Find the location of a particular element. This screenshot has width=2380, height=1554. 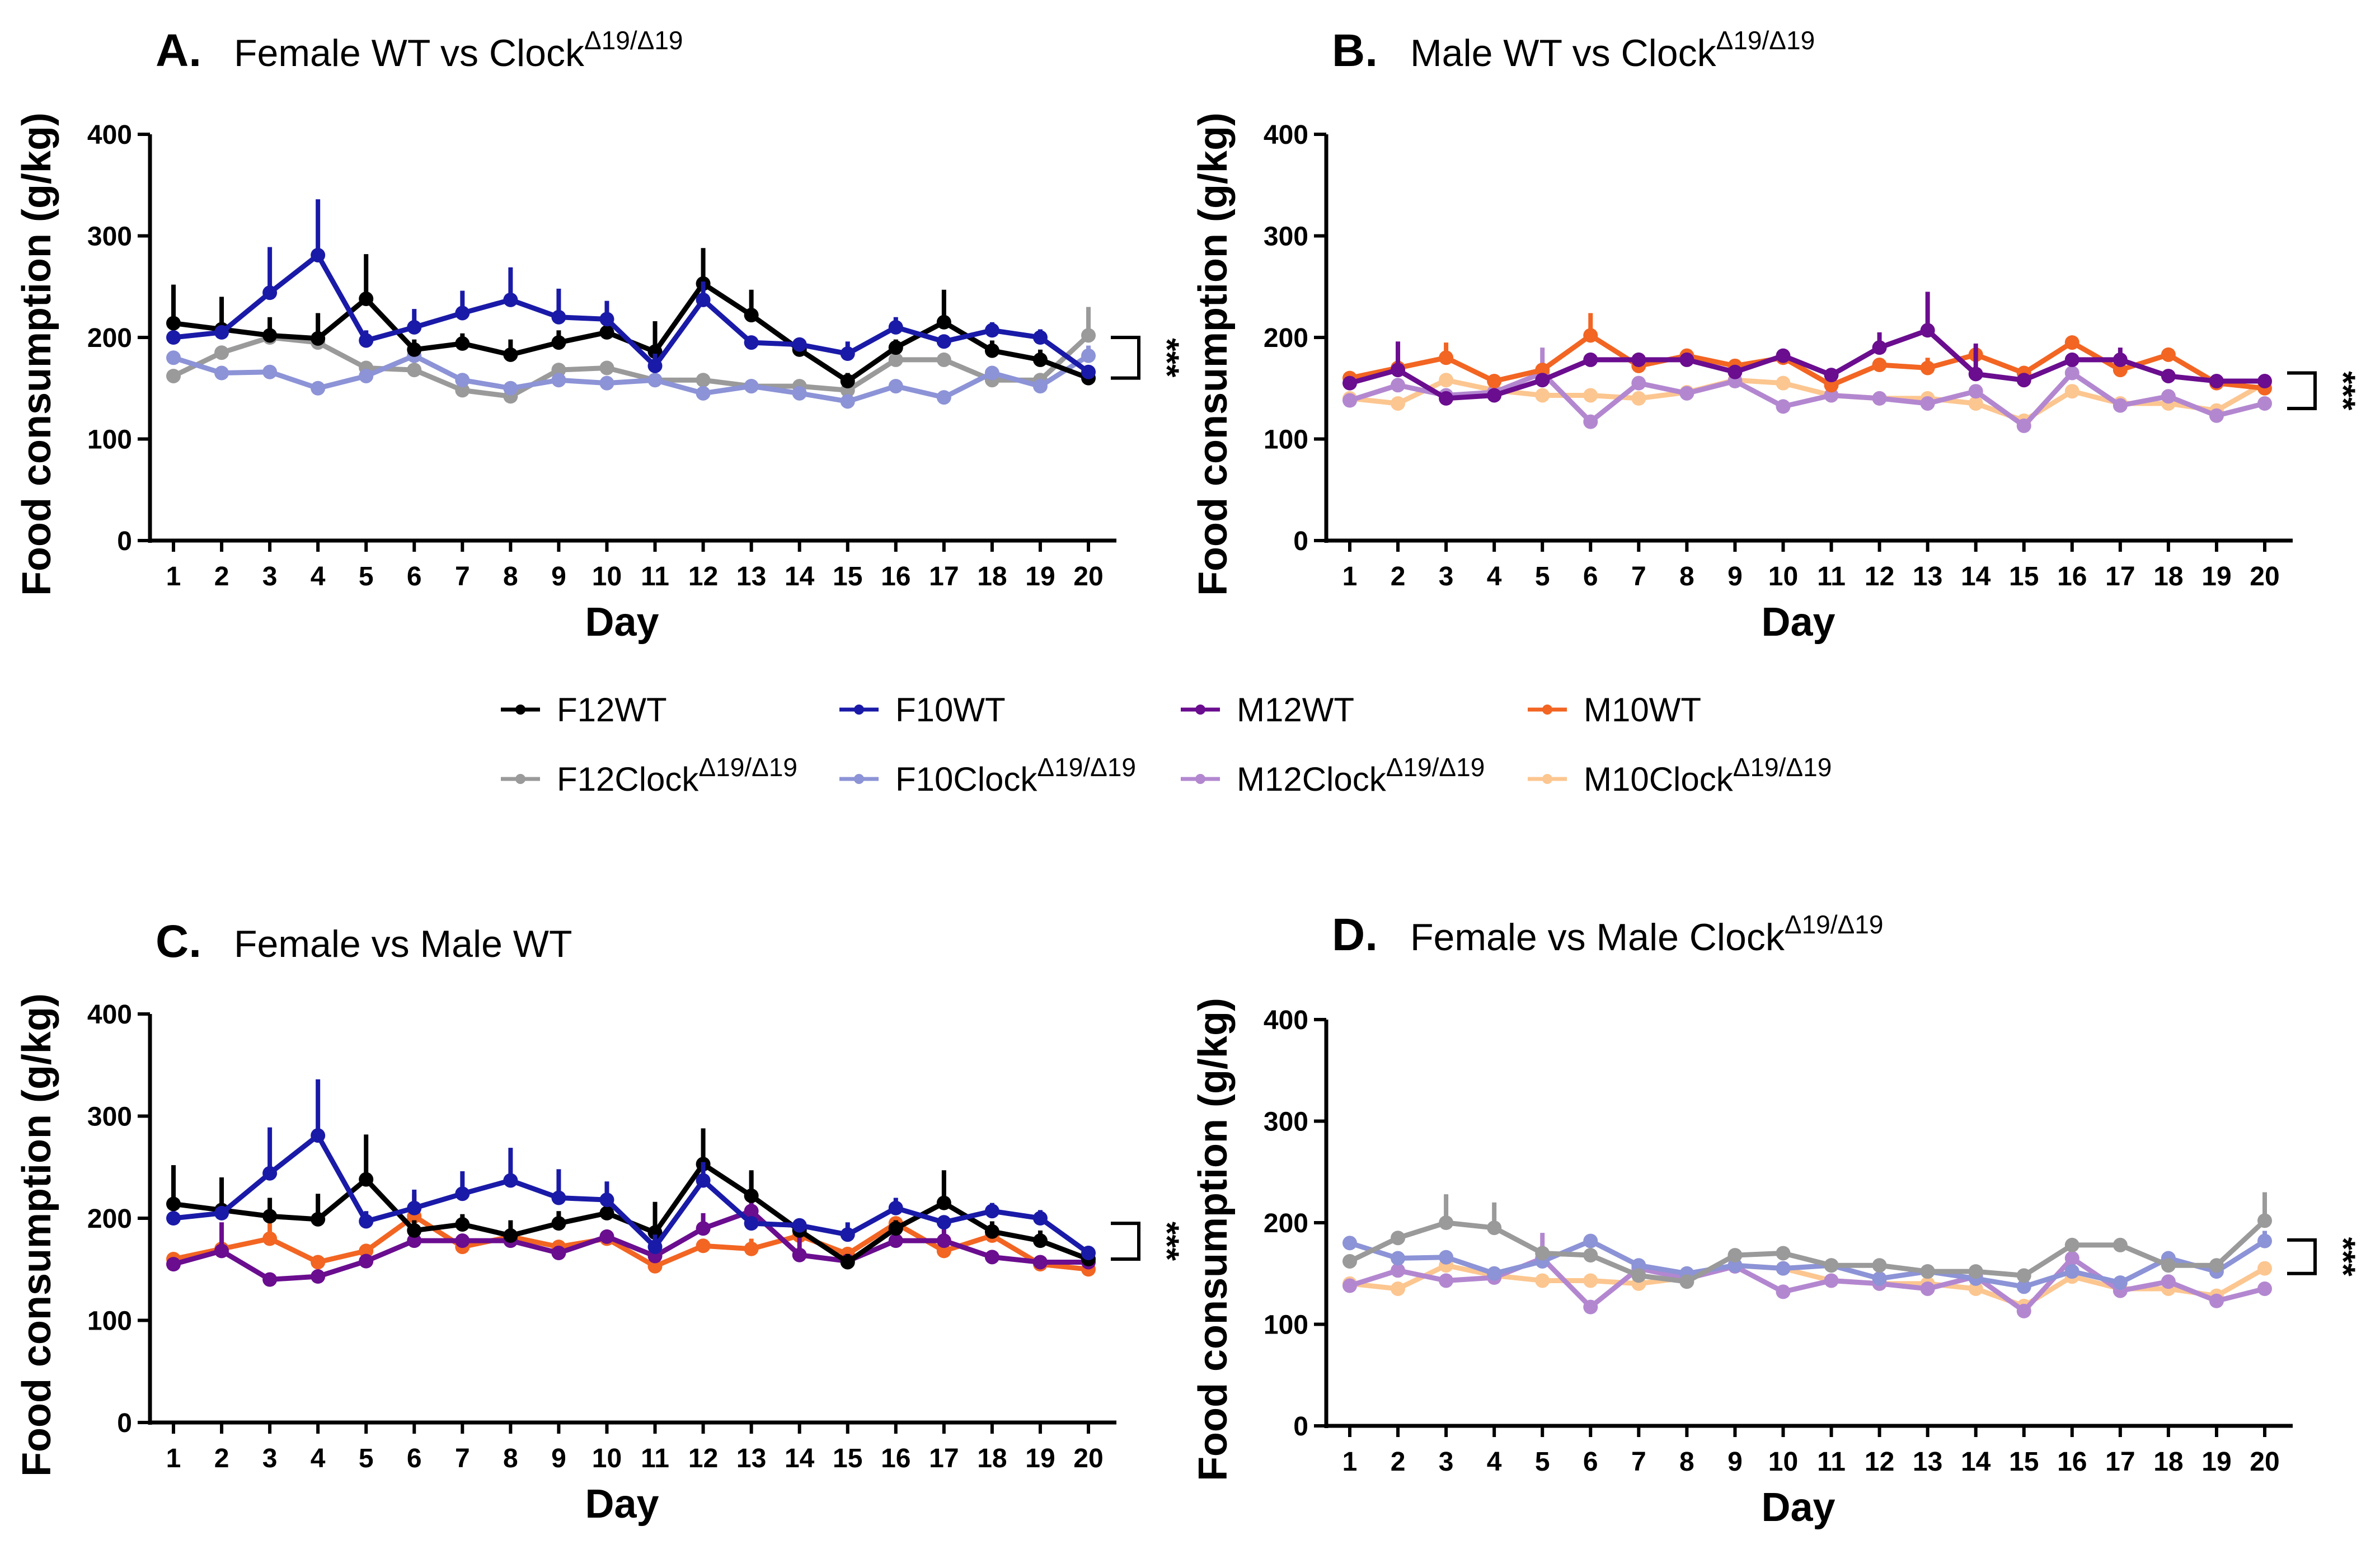

y-tick-label: 200 is located at coordinates (1286, 338).